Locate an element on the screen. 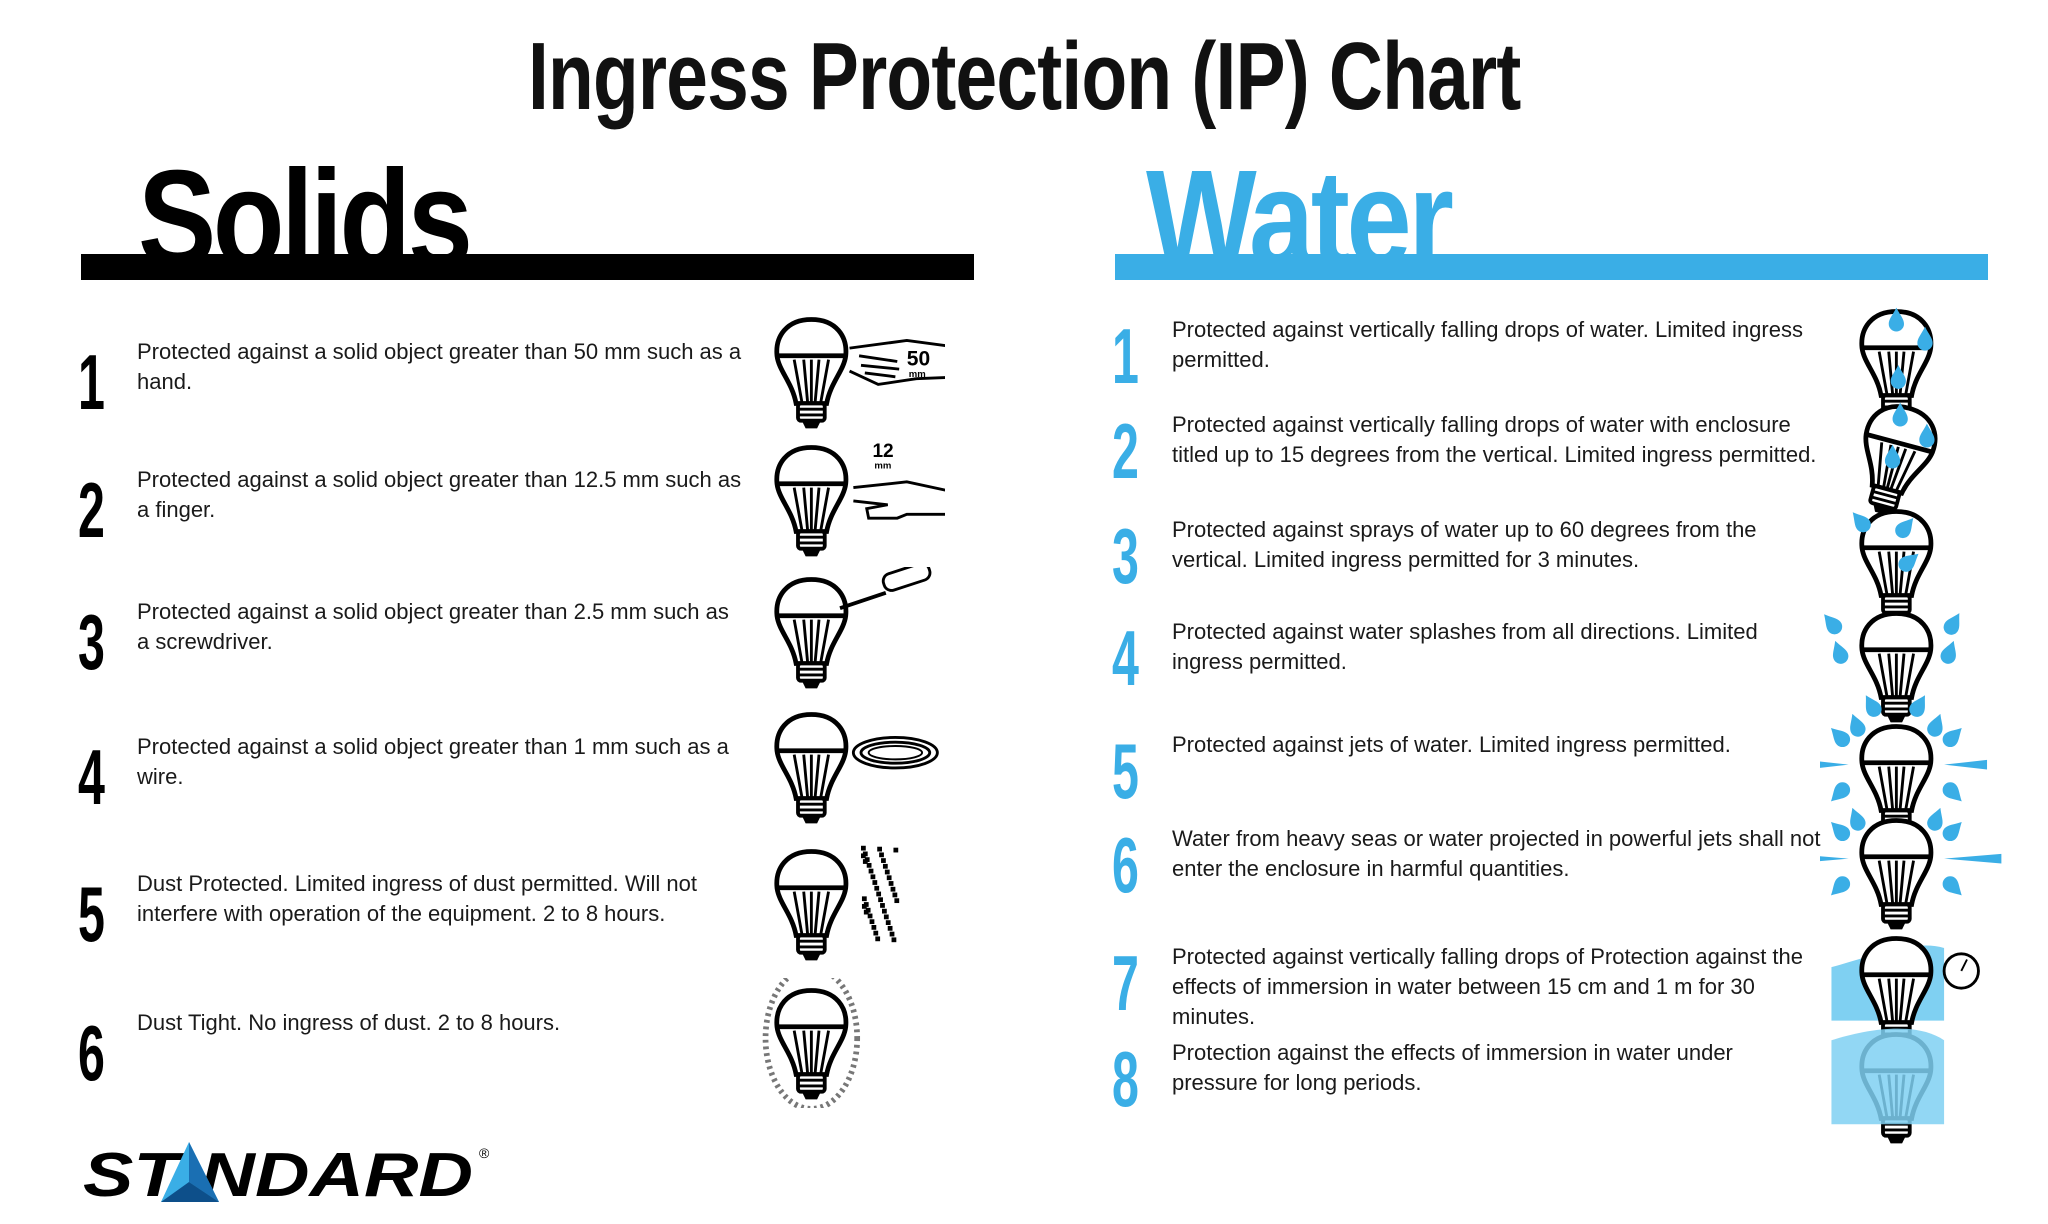 This screenshot has height=1224, width=2048. svg-text: 50 is located at coordinates (918, 358).